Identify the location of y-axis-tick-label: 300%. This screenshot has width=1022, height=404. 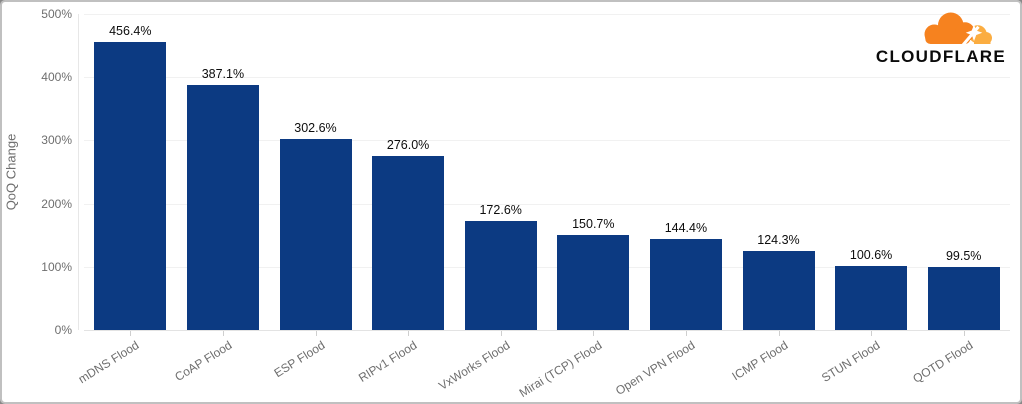
(56, 140).